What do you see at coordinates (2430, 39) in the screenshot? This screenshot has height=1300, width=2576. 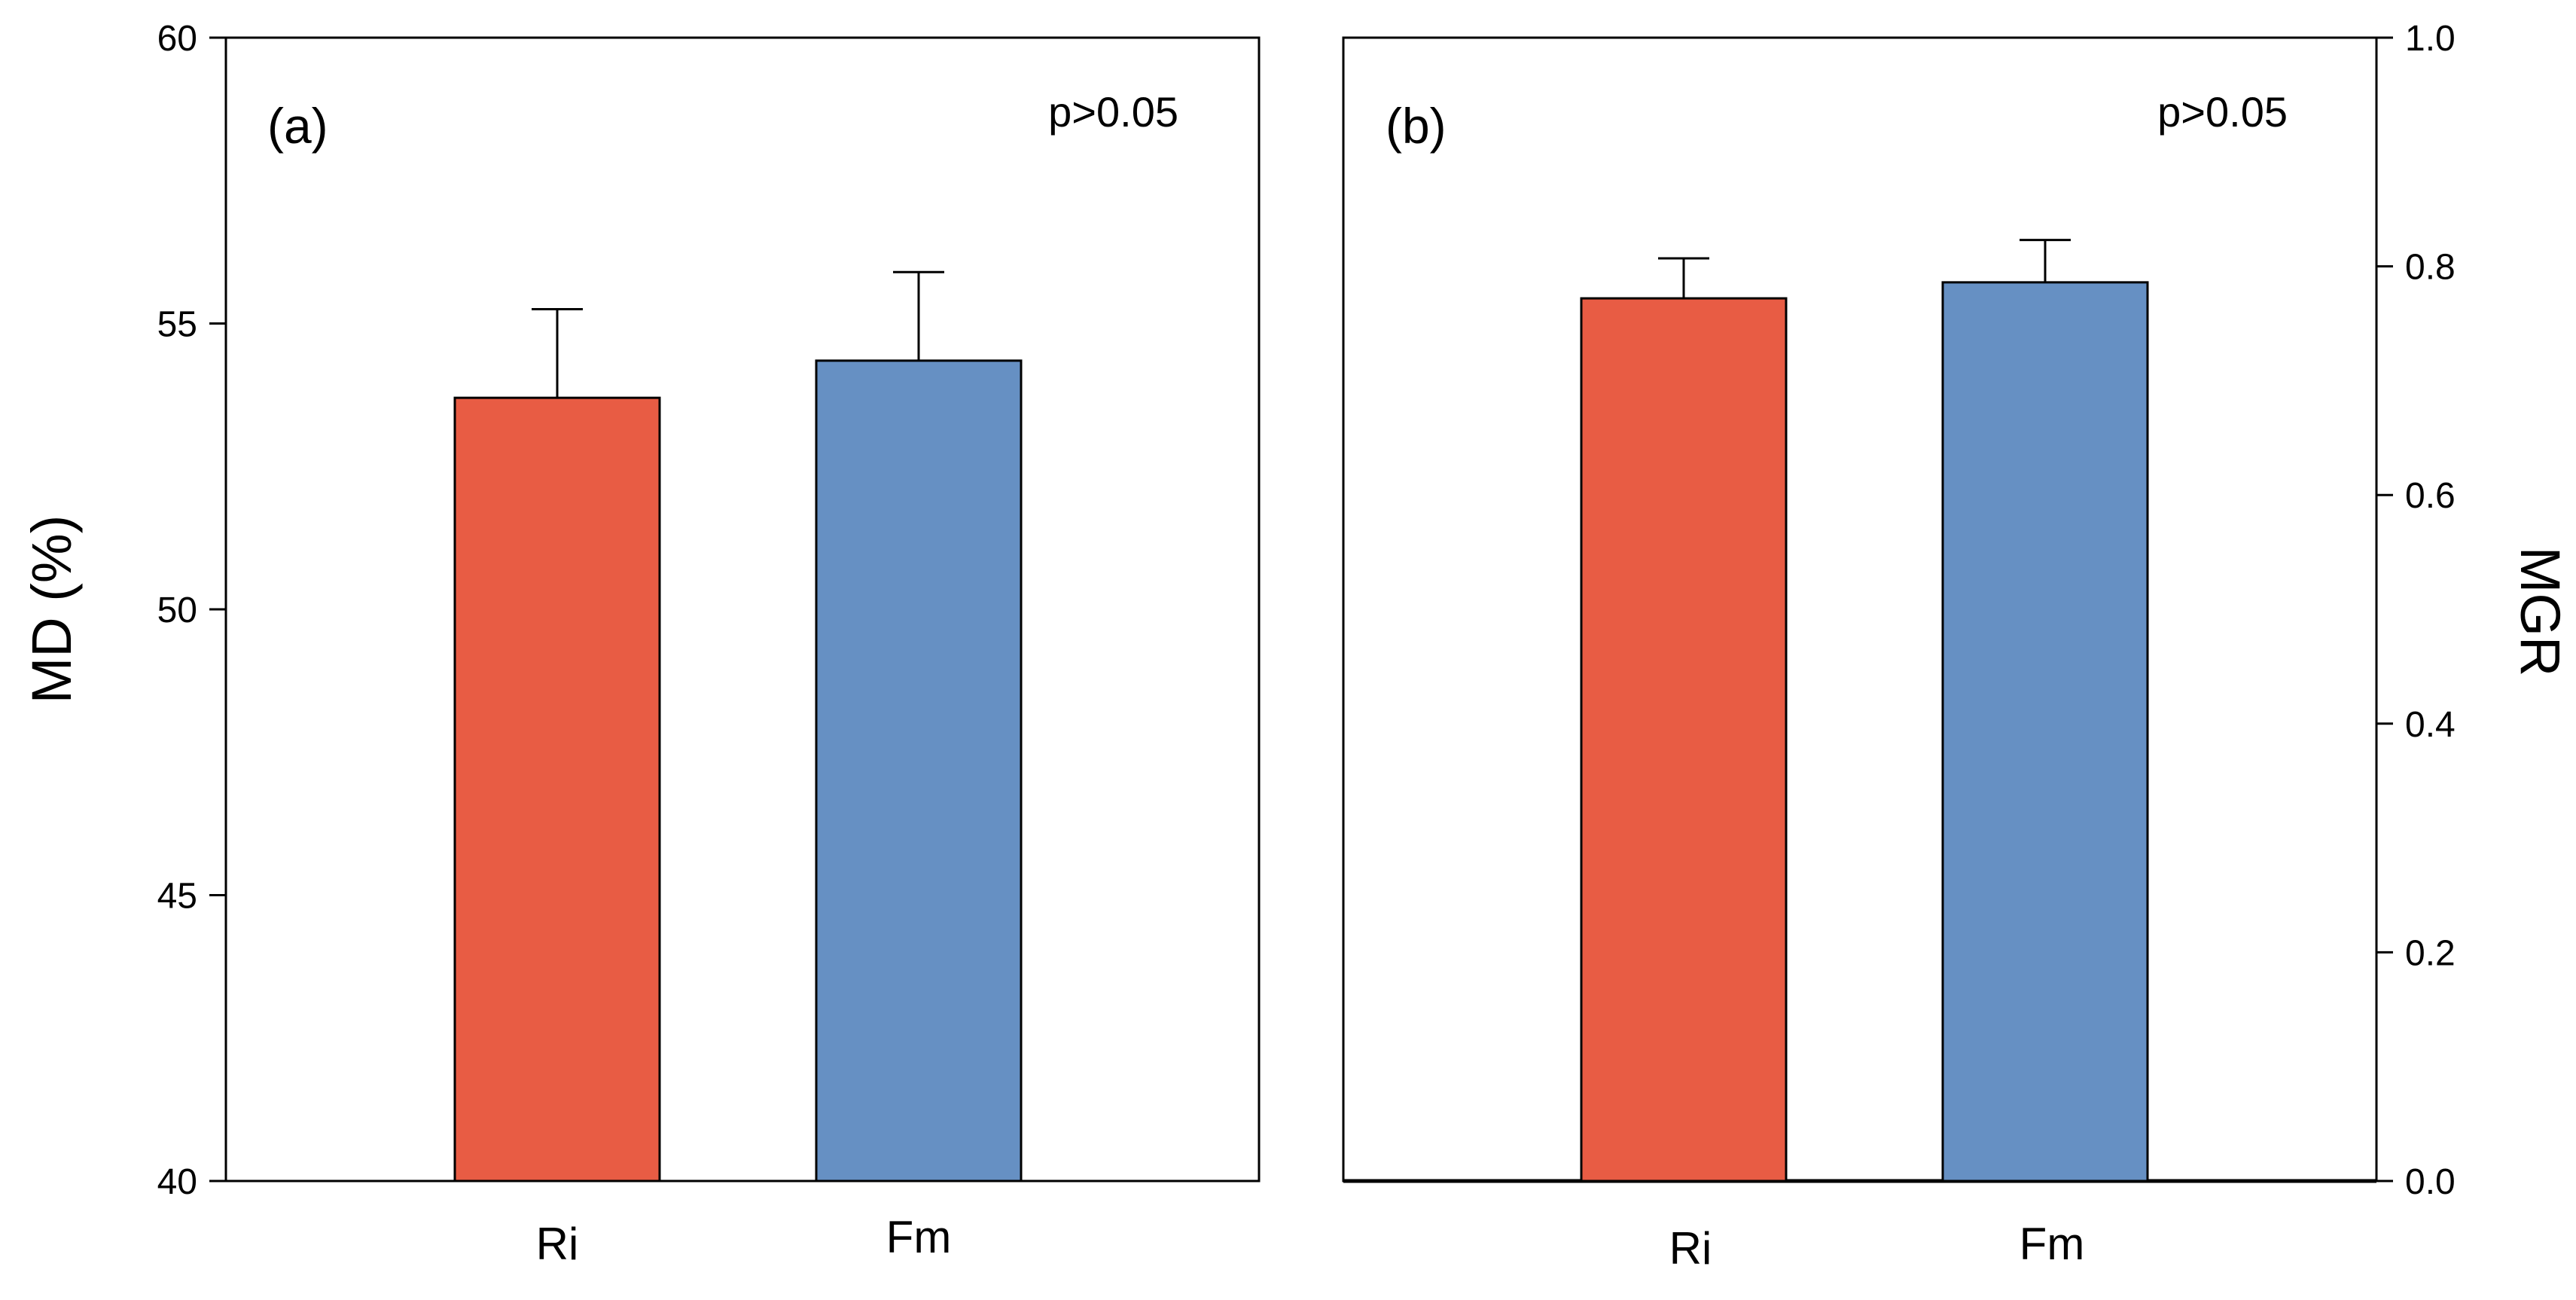 I see `panel-b-ytick-label: 1.0` at bounding box center [2430, 39].